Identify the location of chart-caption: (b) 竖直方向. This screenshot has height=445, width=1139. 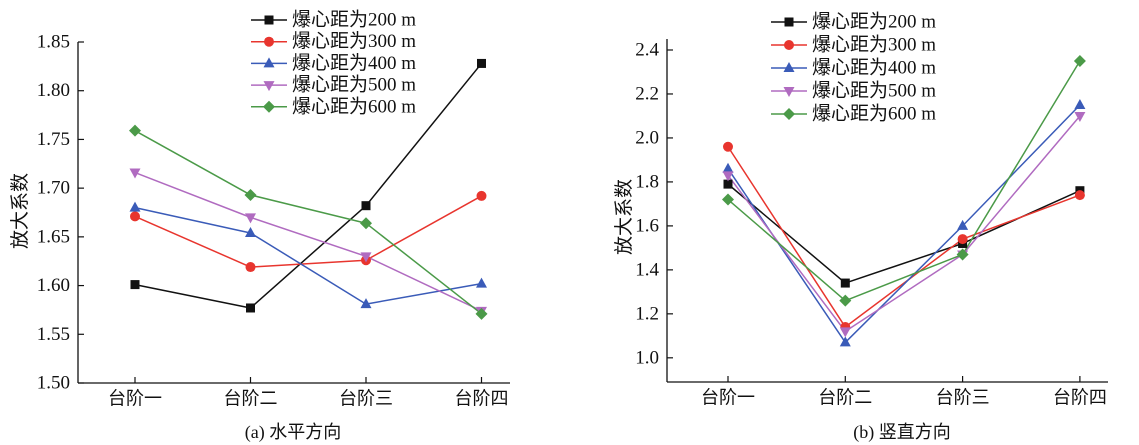
(902, 432).